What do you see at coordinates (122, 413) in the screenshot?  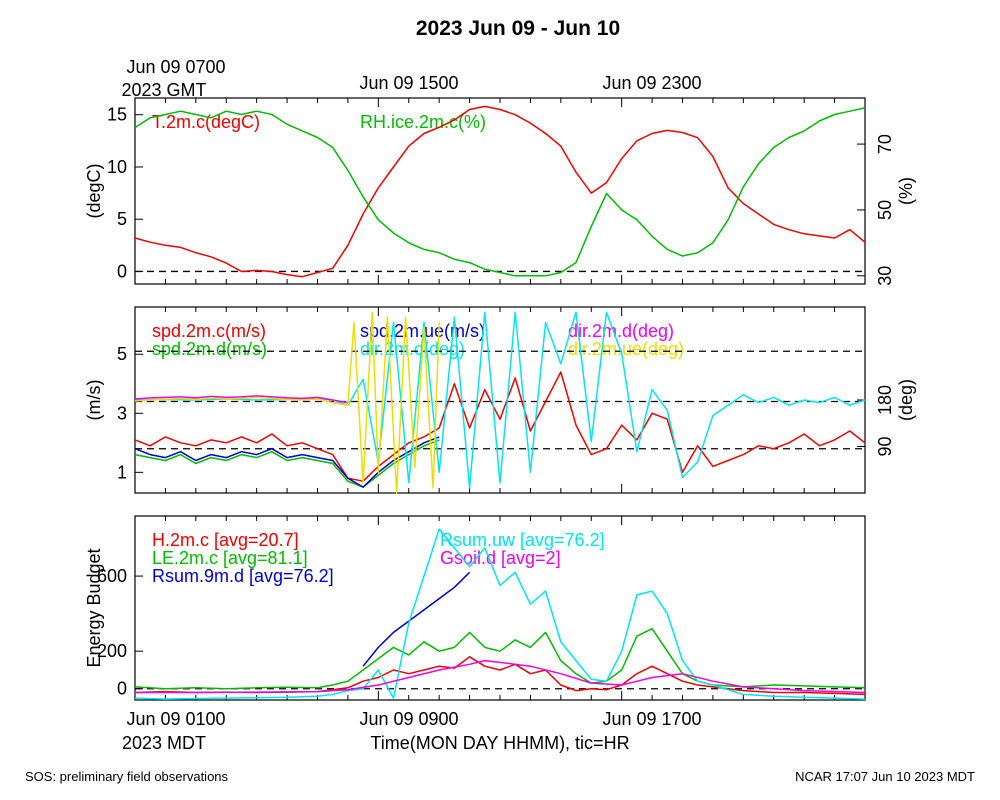 I see `y-tick-label: 3` at bounding box center [122, 413].